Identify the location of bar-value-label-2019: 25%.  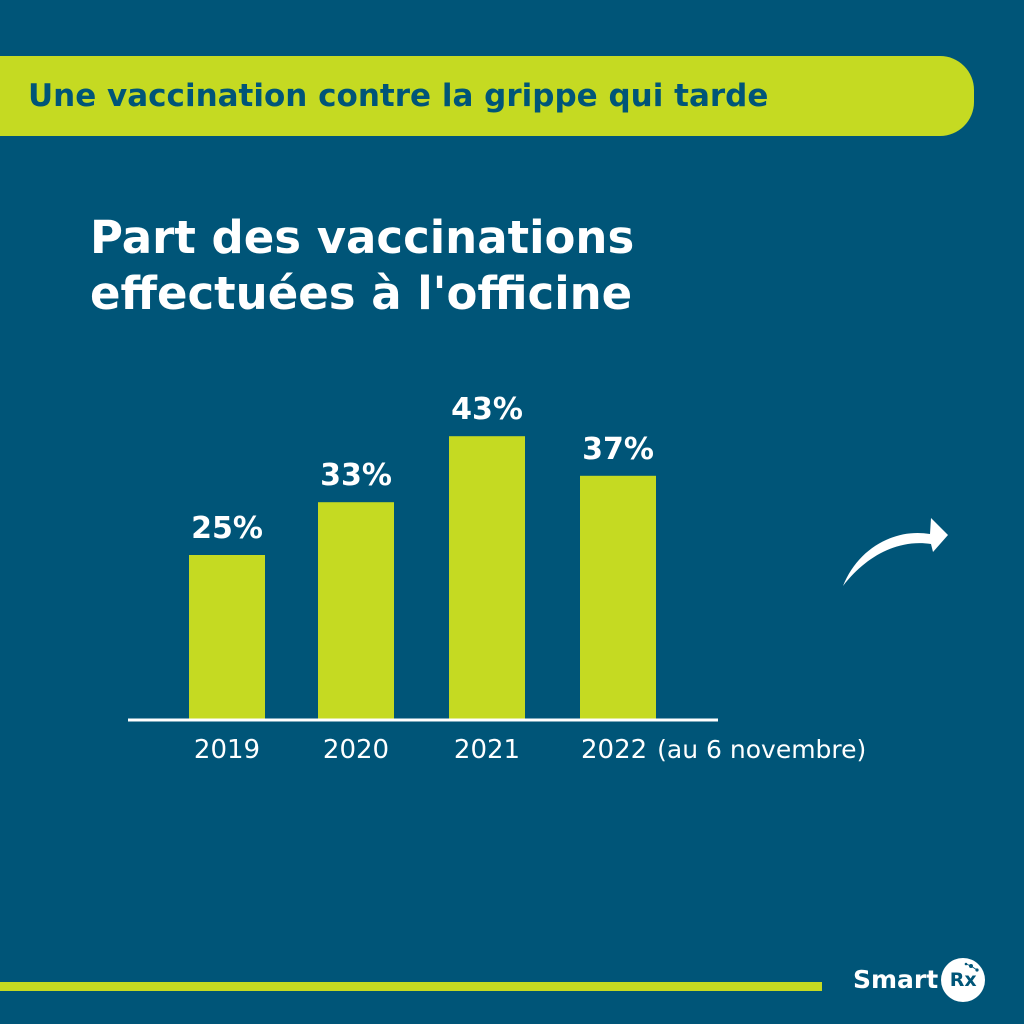
(227, 528).